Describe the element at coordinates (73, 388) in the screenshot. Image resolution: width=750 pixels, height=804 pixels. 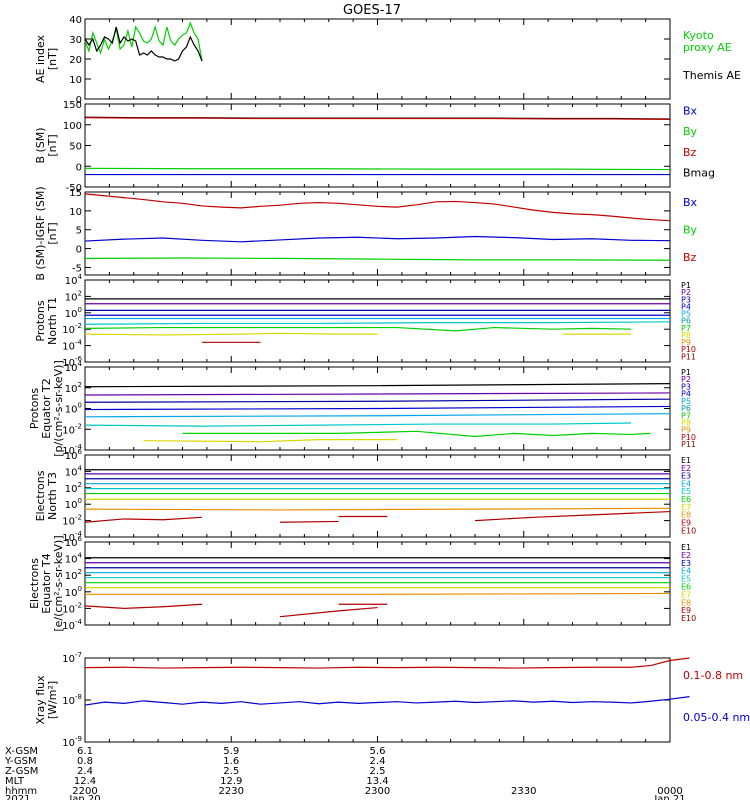
I see `panel-5-ytick-label: 102` at that location.